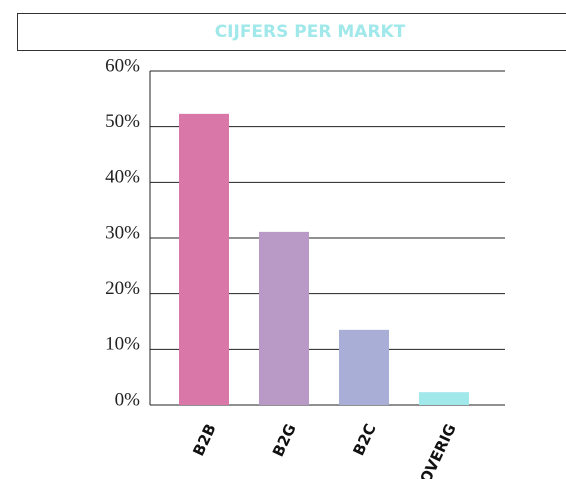  Describe the element at coordinates (122, 232) in the screenshot. I see `y-tick-label: 30%` at that location.